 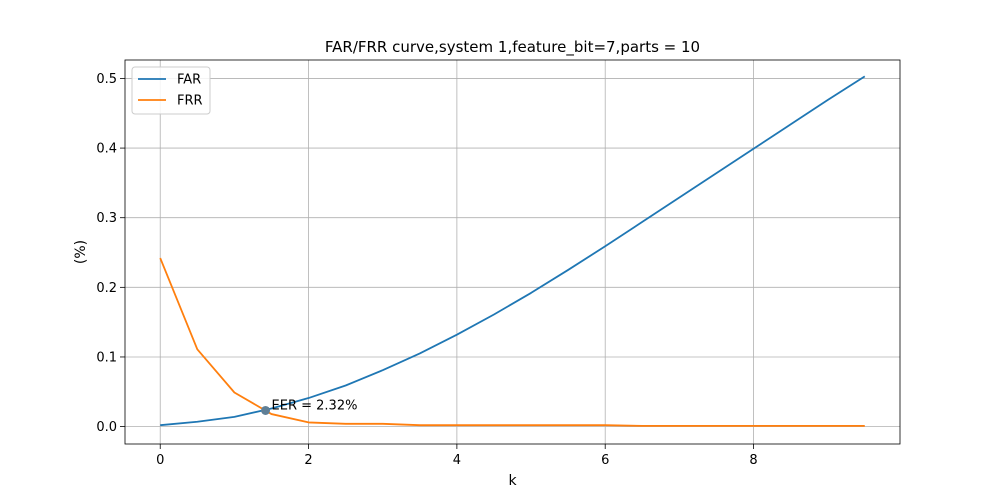 I want to click on eer-point, so click(x=266, y=410).